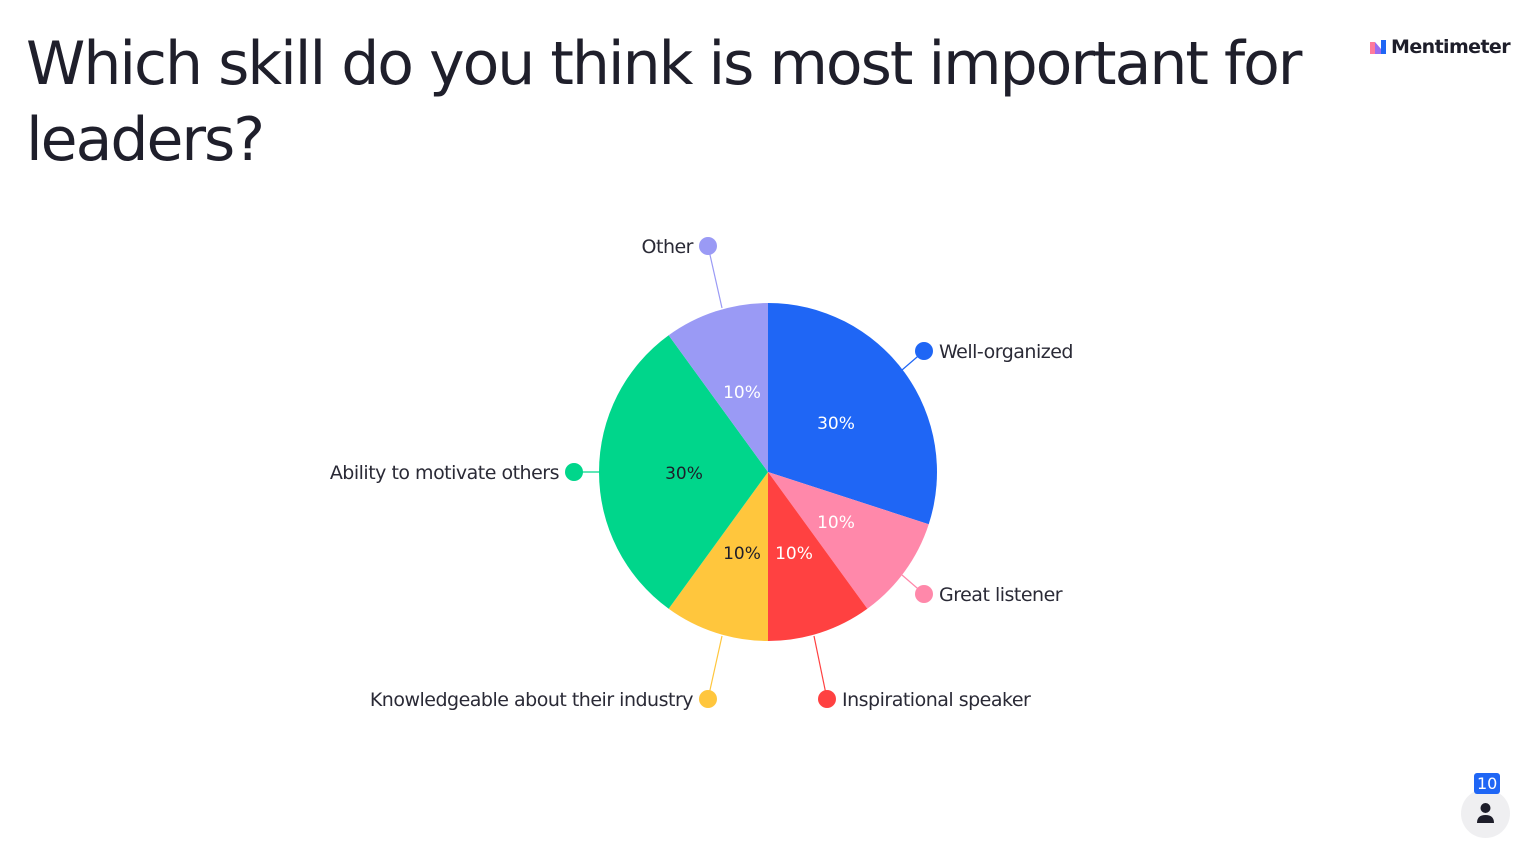 This screenshot has width=1536, height=864. I want to click on participant-count-badge: 10, so click(1487, 783).